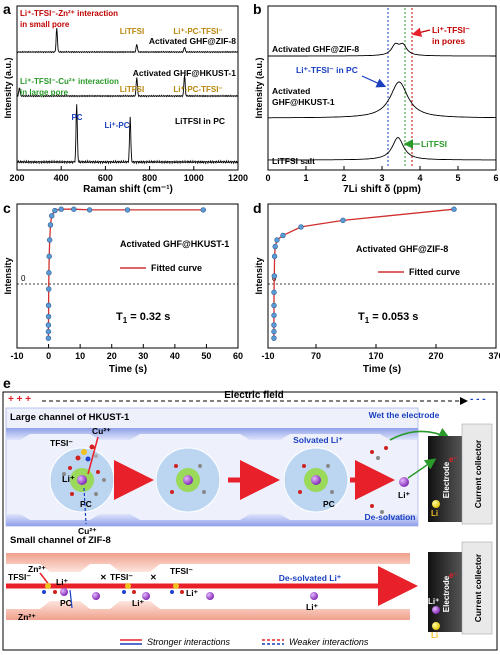 The image size is (500, 655). Describe the element at coordinates (329, 504) in the screenshot. I see `pc-label-3: PC` at that location.